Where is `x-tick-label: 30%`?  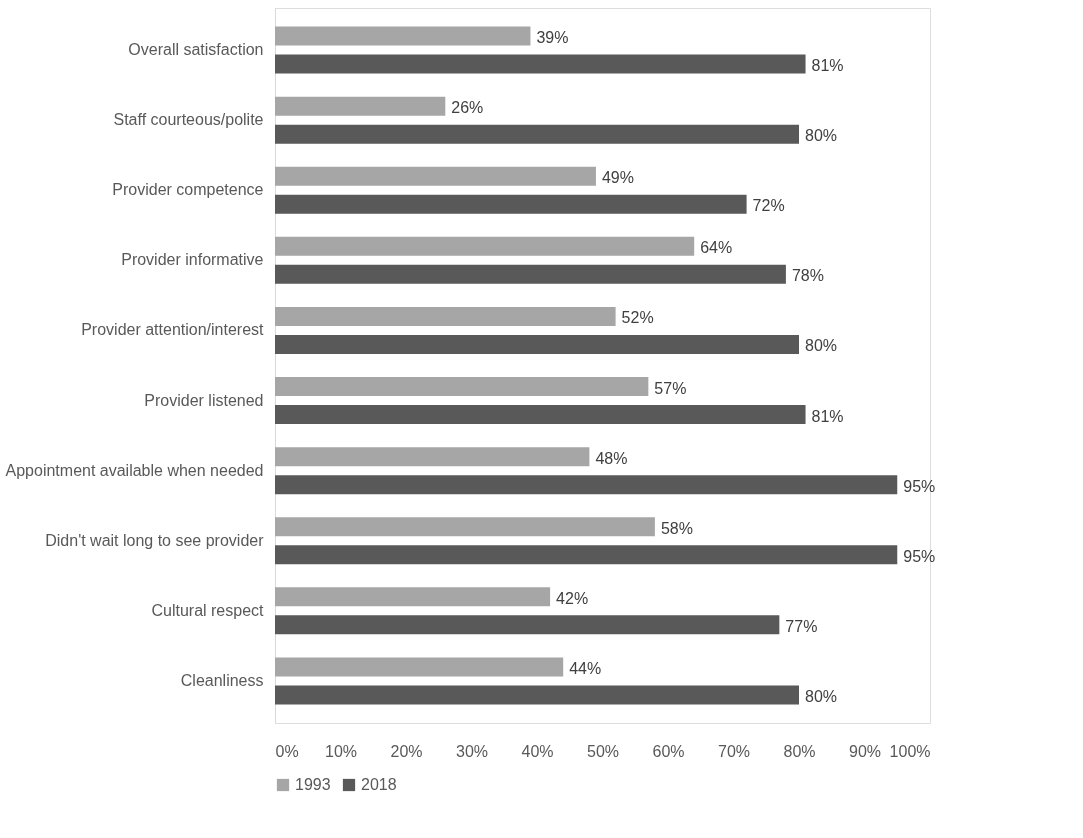 x-tick-label: 30% is located at coordinates (472, 751).